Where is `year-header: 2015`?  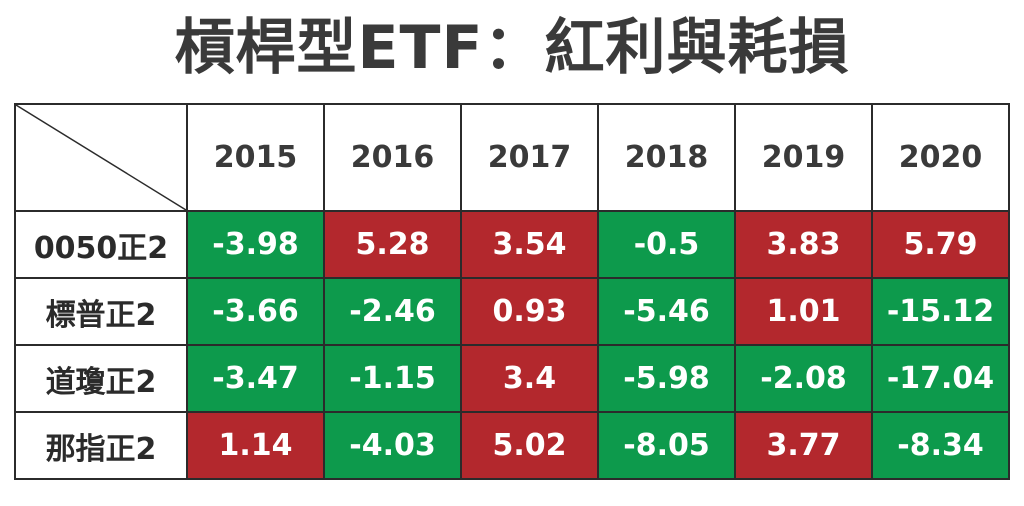 year-header: 2015 is located at coordinates (255, 157).